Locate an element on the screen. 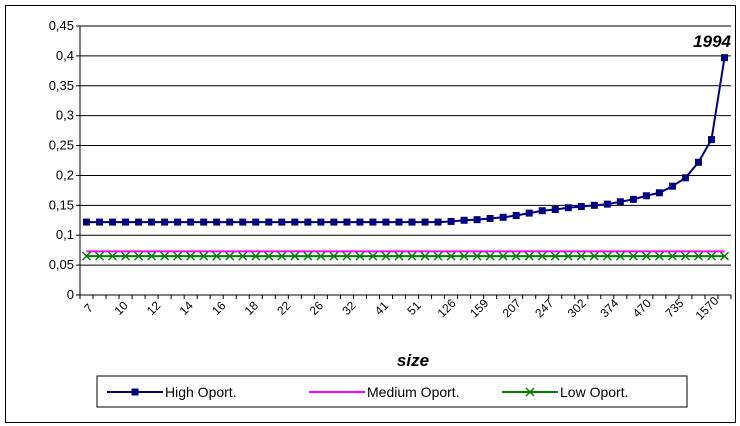 This screenshot has height=426, width=740. x-tick-label: 470 is located at coordinates (642, 308).